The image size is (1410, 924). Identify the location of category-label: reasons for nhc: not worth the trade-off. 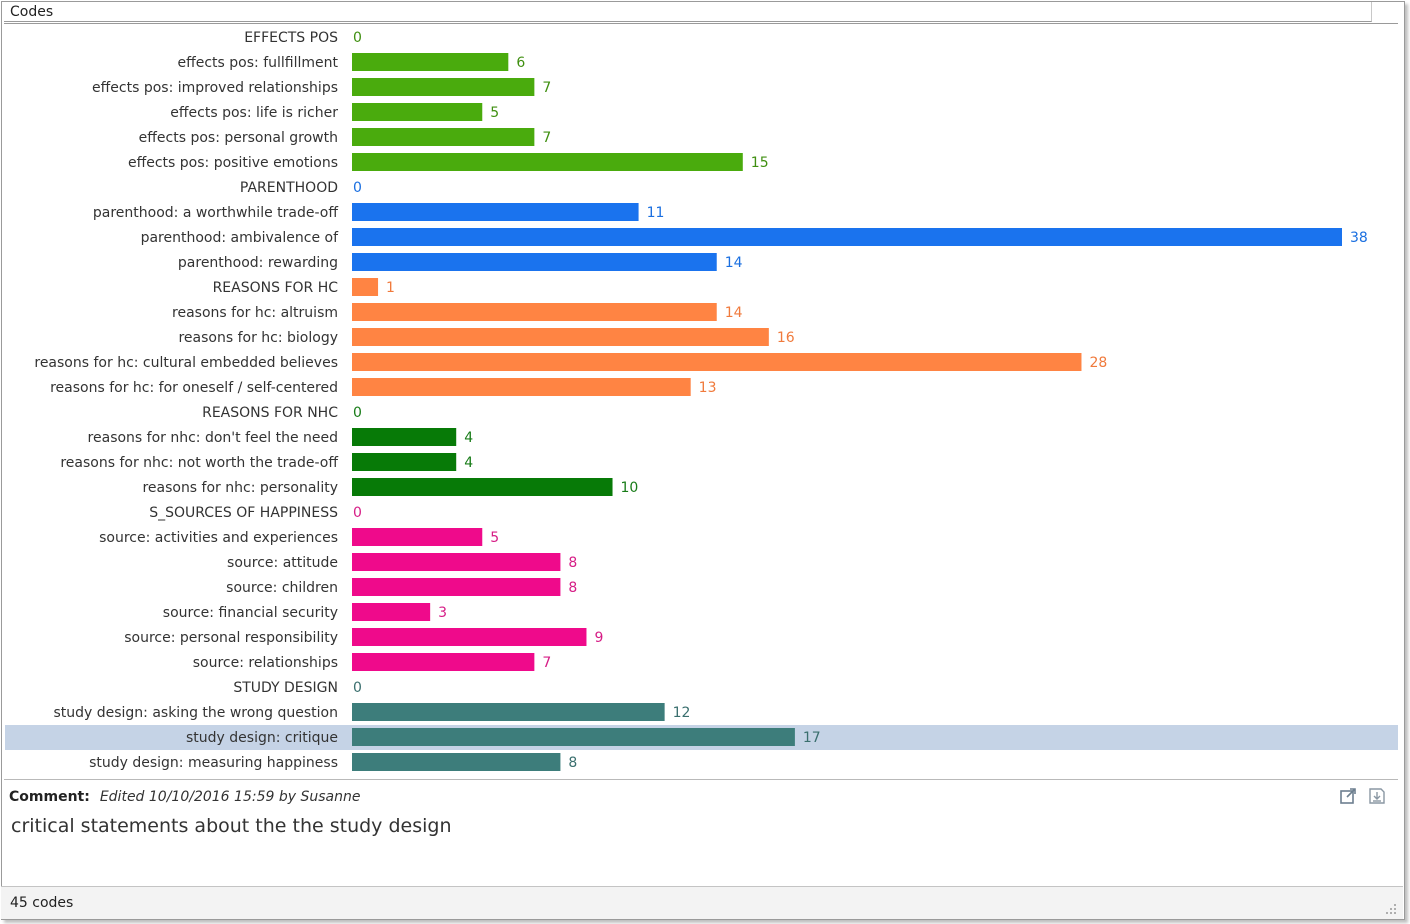
(199, 463).